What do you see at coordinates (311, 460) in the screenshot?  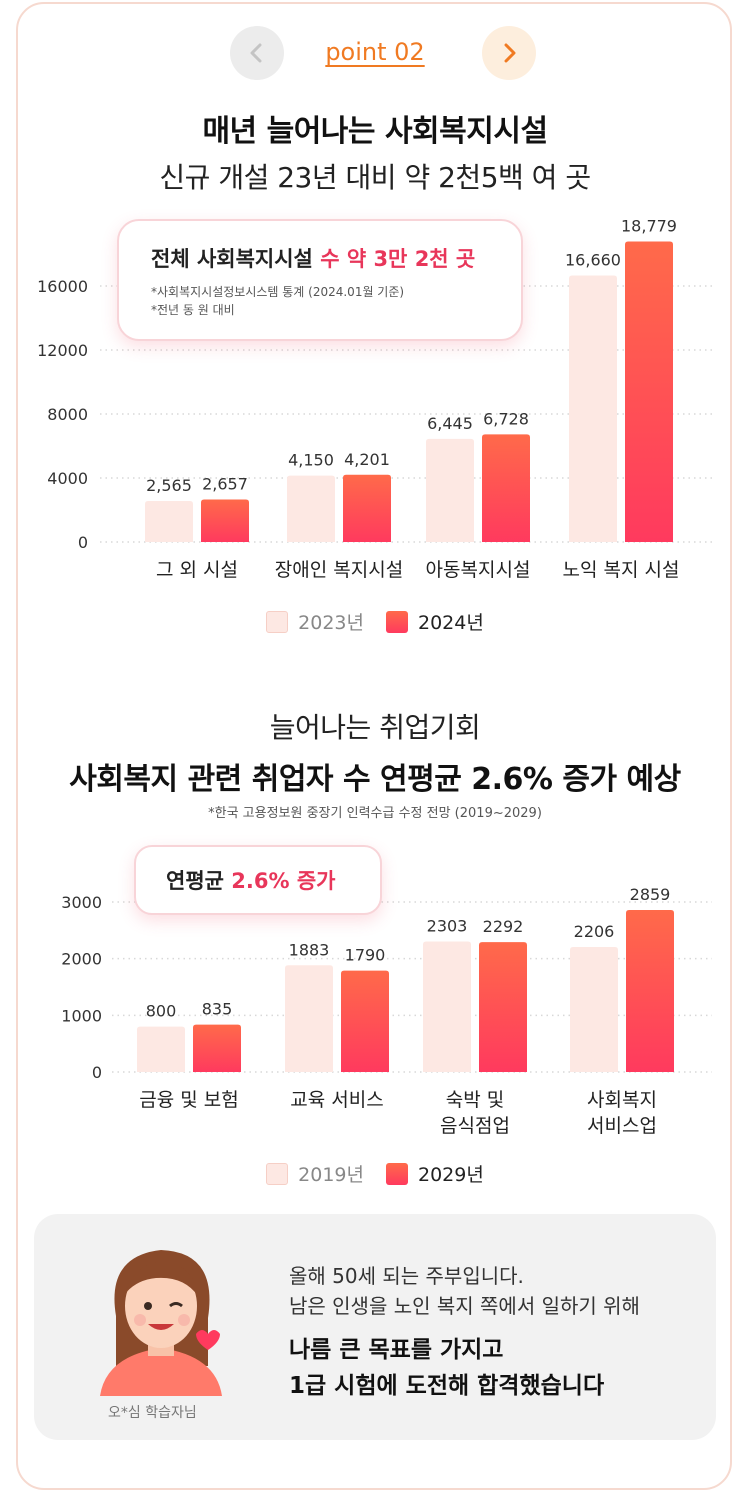 I see `data-label: 4,150` at bounding box center [311, 460].